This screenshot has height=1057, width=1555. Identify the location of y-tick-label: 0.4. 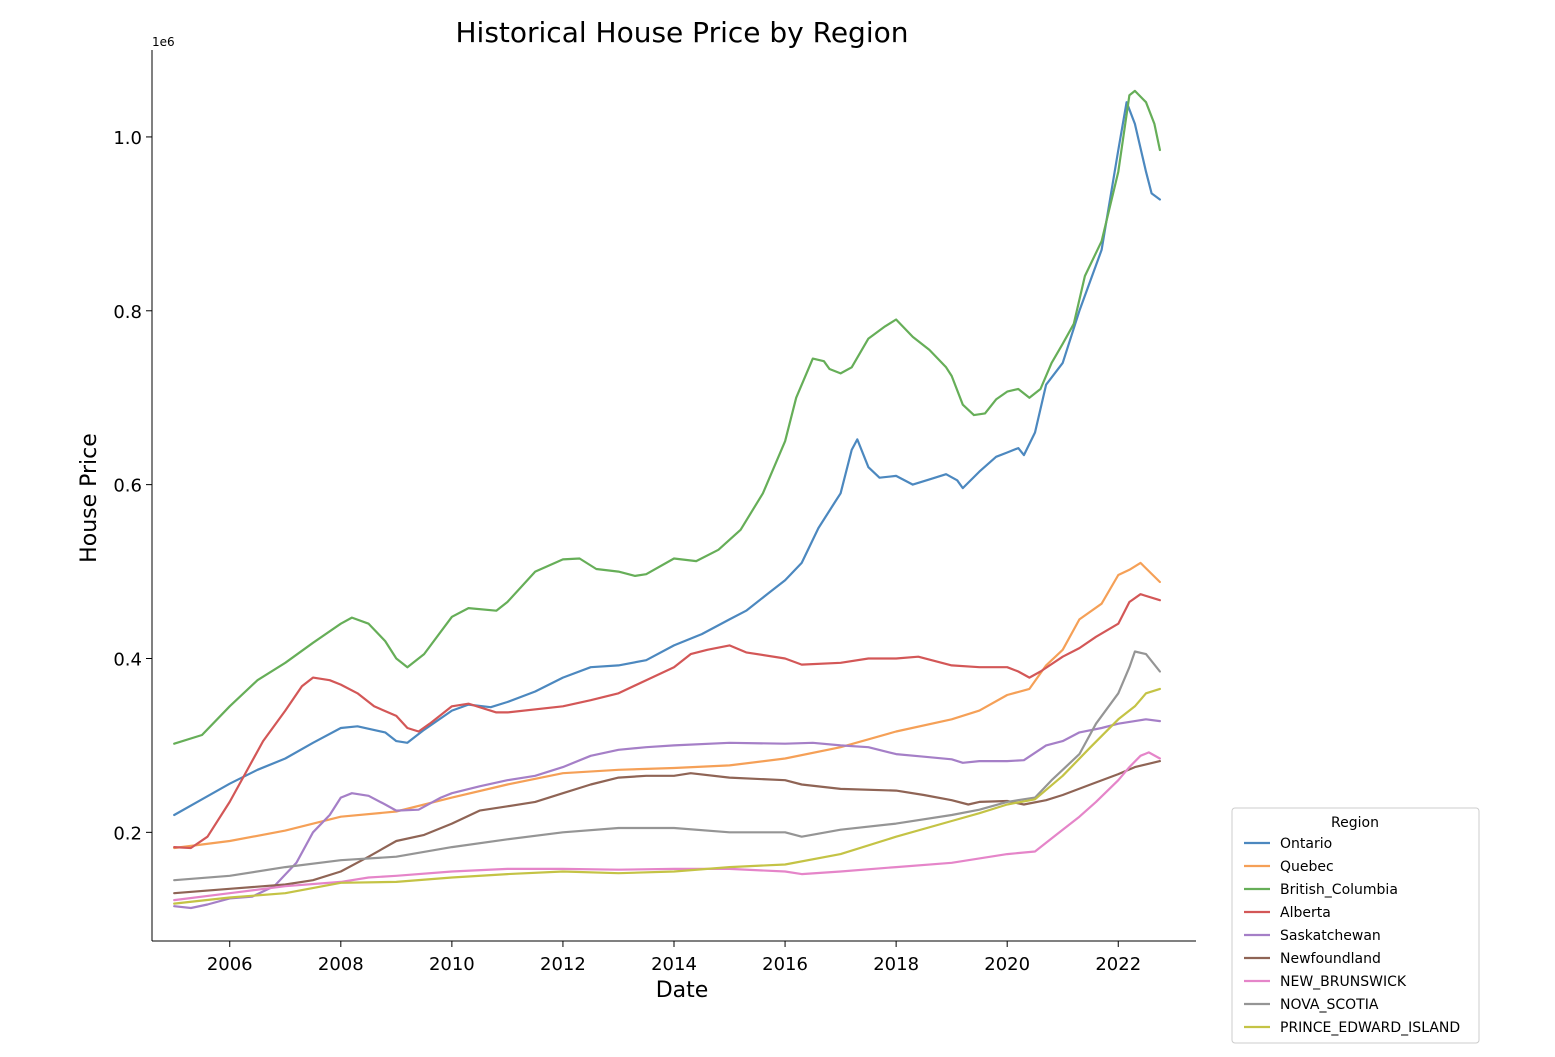
(127, 659).